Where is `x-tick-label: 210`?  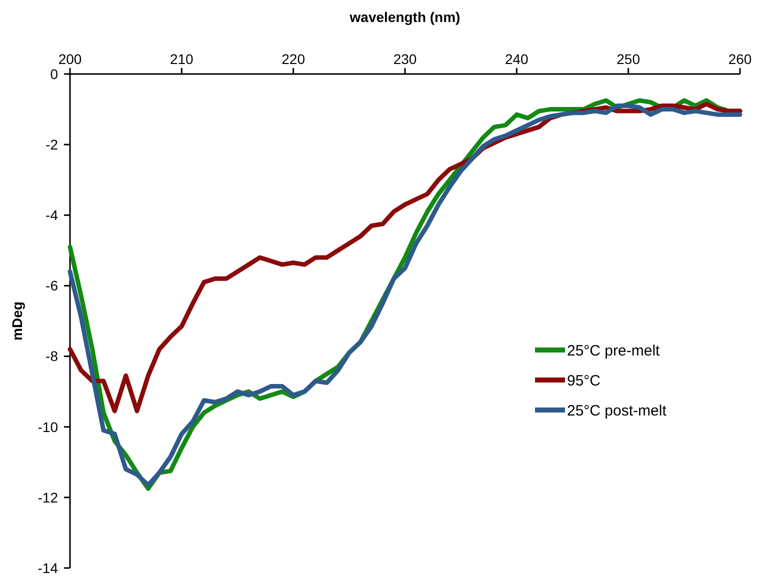
x-tick-label: 210 is located at coordinates (182, 59).